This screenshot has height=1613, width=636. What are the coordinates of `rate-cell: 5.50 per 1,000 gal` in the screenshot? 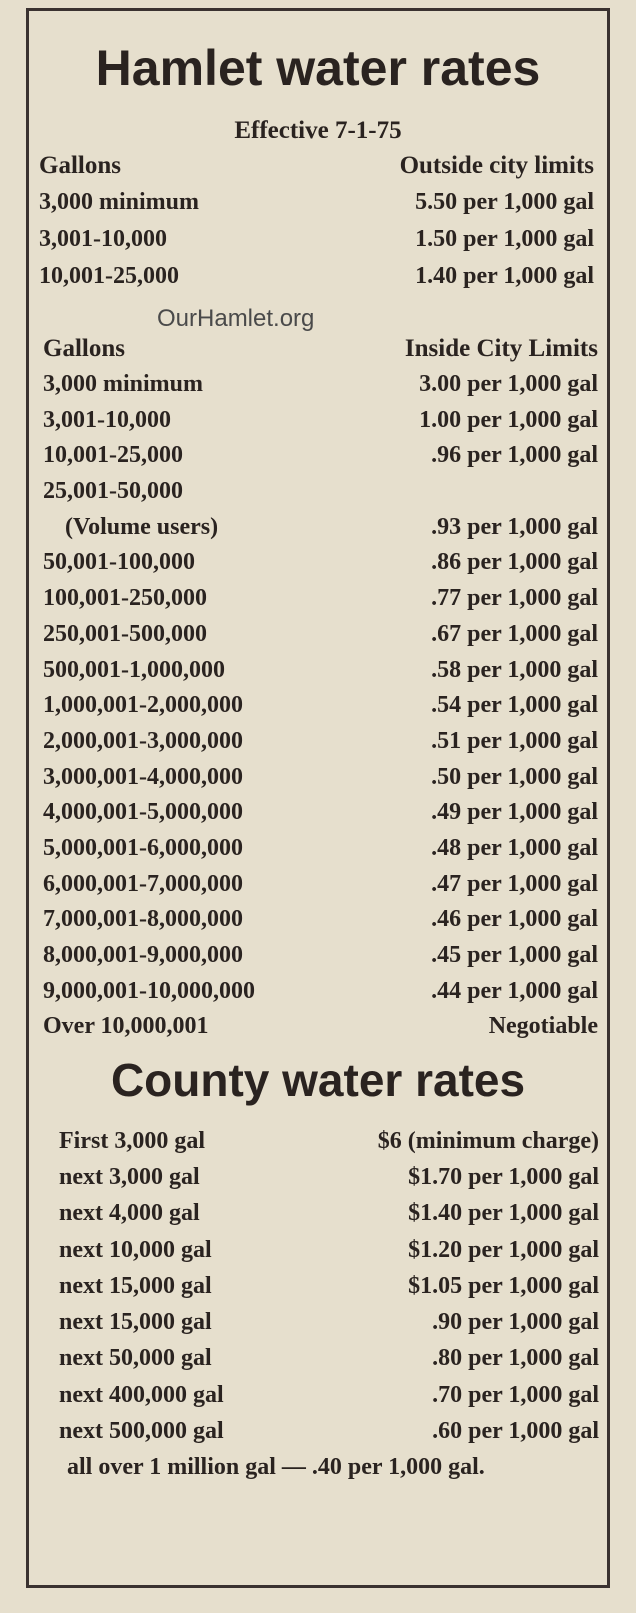 It's located at (504, 202).